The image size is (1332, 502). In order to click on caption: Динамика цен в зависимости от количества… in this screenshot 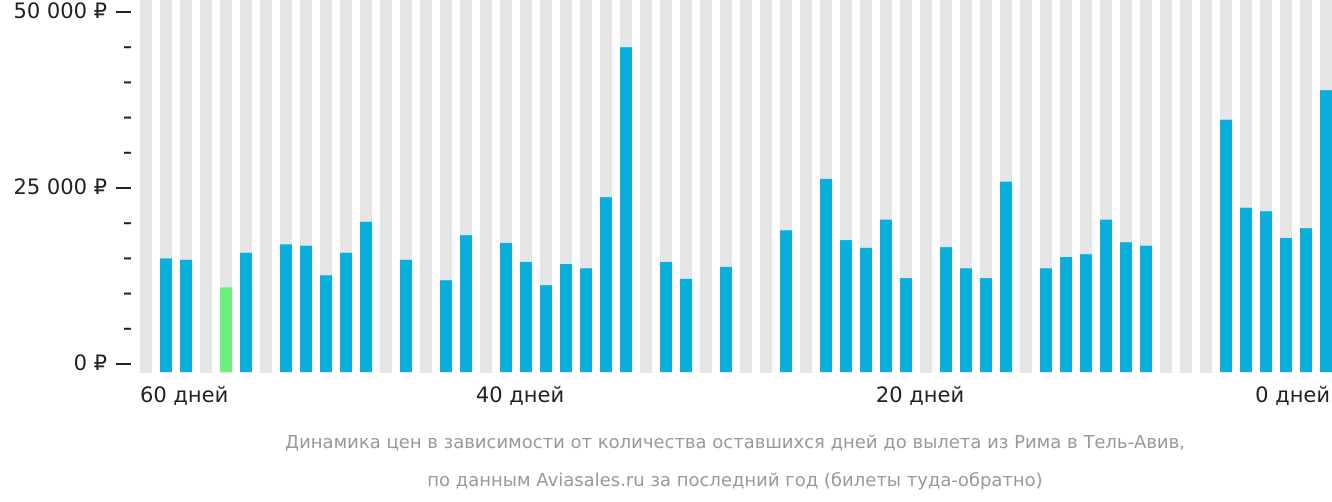, I will do `click(735, 442)`.